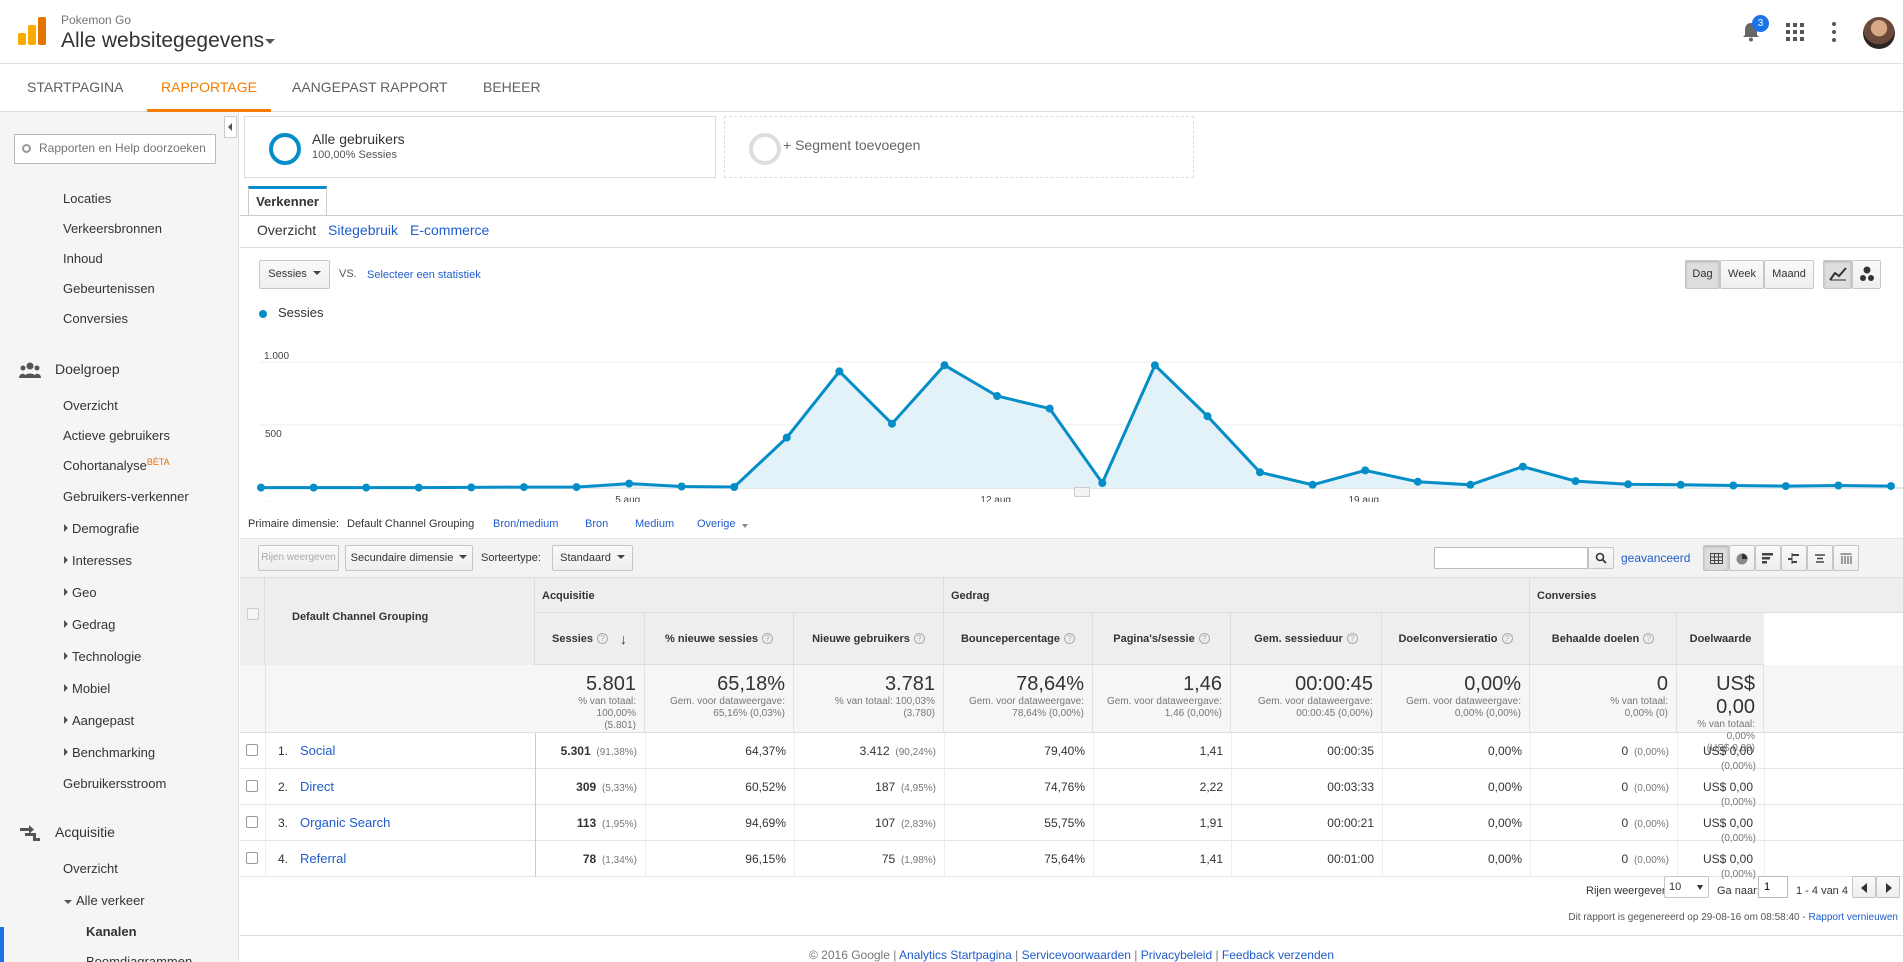 The height and width of the screenshot is (962, 1903). I want to click on sidebar-item-overzicht: Overzicht, so click(90, 405).